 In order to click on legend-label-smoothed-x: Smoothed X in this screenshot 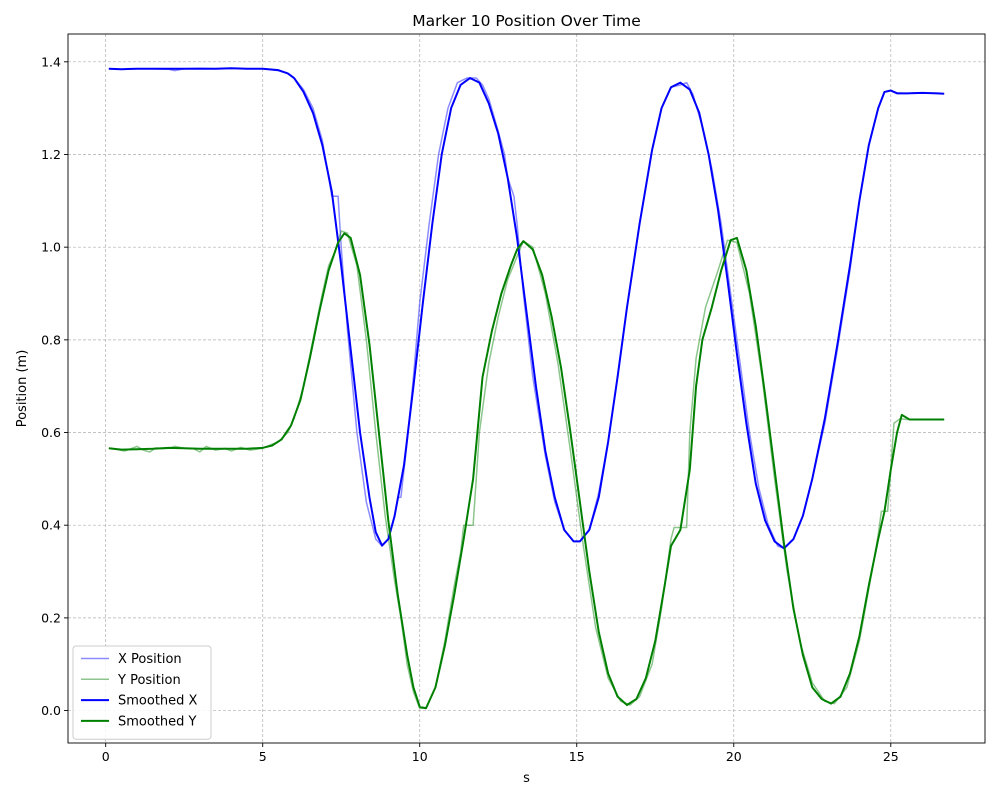, I will do `click(158, 701)`.